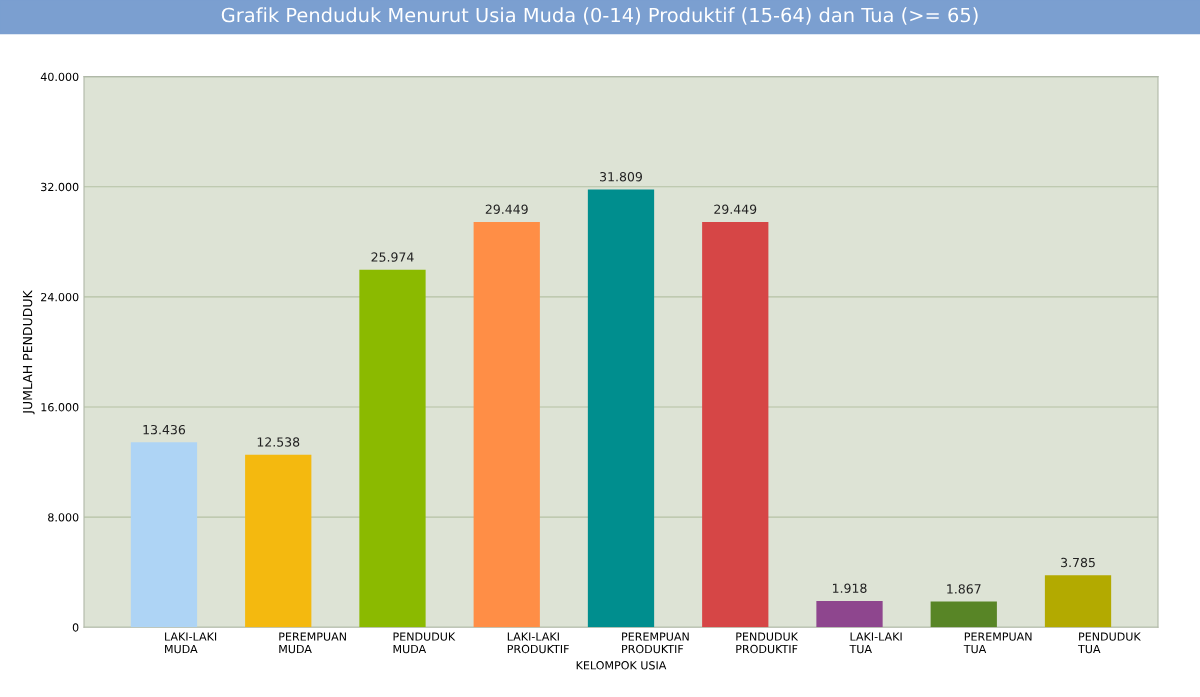 The image size is (1200, 697). What do you see at coordinates (60, 407) in the screenshot?
I see `y-tick-label: 16.000` at bounding box center [60, 407].